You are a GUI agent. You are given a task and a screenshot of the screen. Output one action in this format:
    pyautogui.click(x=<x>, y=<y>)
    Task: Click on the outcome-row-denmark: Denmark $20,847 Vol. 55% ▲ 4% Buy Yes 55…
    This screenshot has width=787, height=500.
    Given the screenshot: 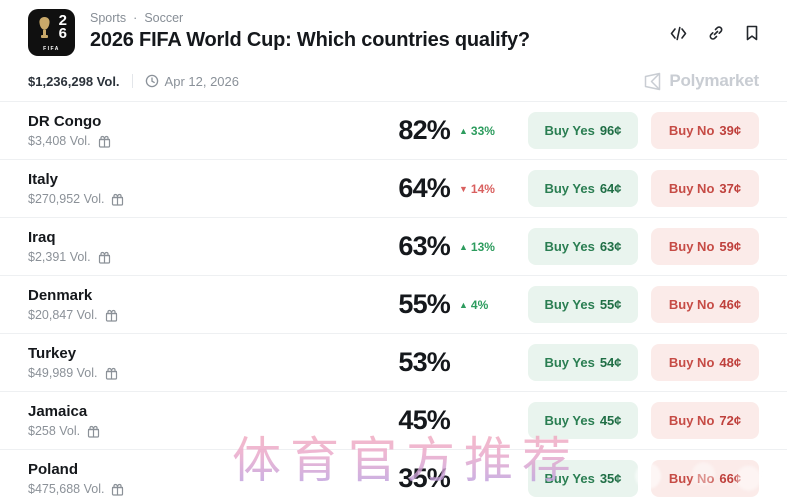 What is the action you would take?
    pyautogui.click(x=393, y=305)
    